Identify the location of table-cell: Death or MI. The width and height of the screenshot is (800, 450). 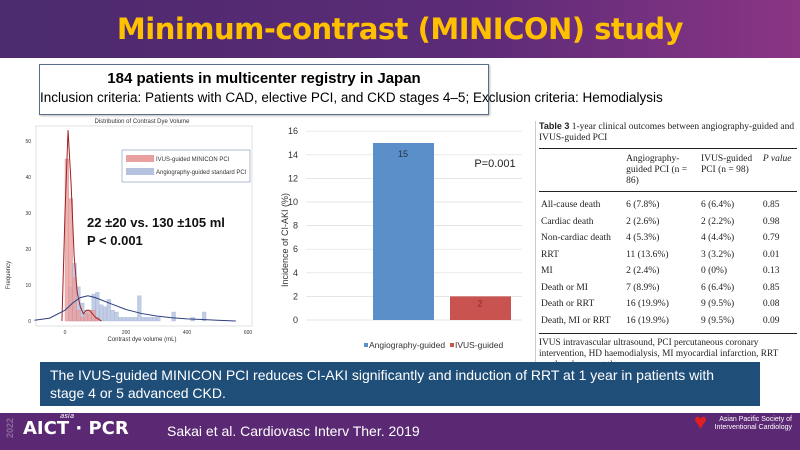
(564, 287).